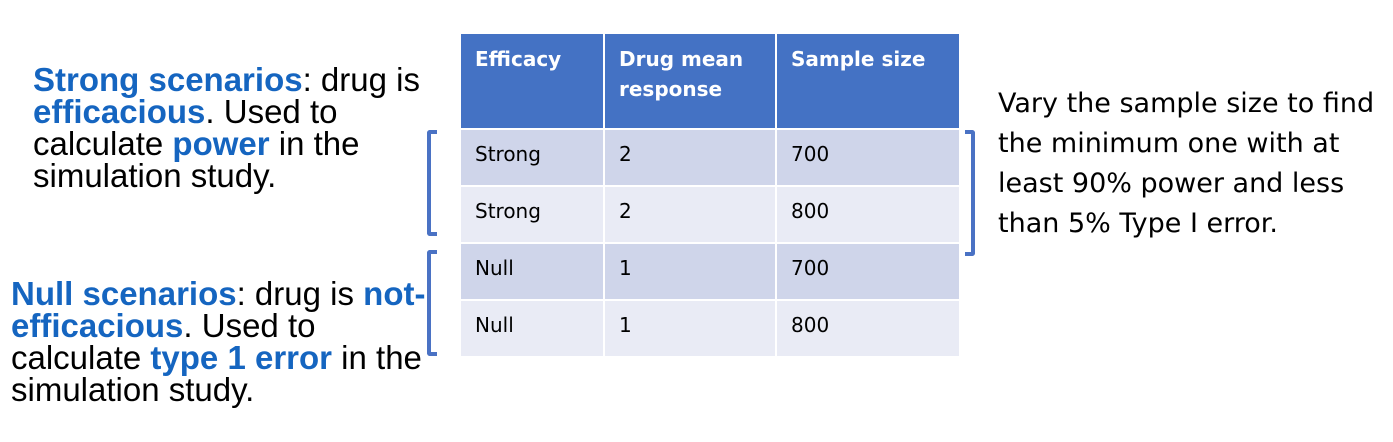  What do you see at coordinates (690, 81) in the screenshot?
I see `header-drug-mean-response: Drug mean response` at bounding box center [690, 81].